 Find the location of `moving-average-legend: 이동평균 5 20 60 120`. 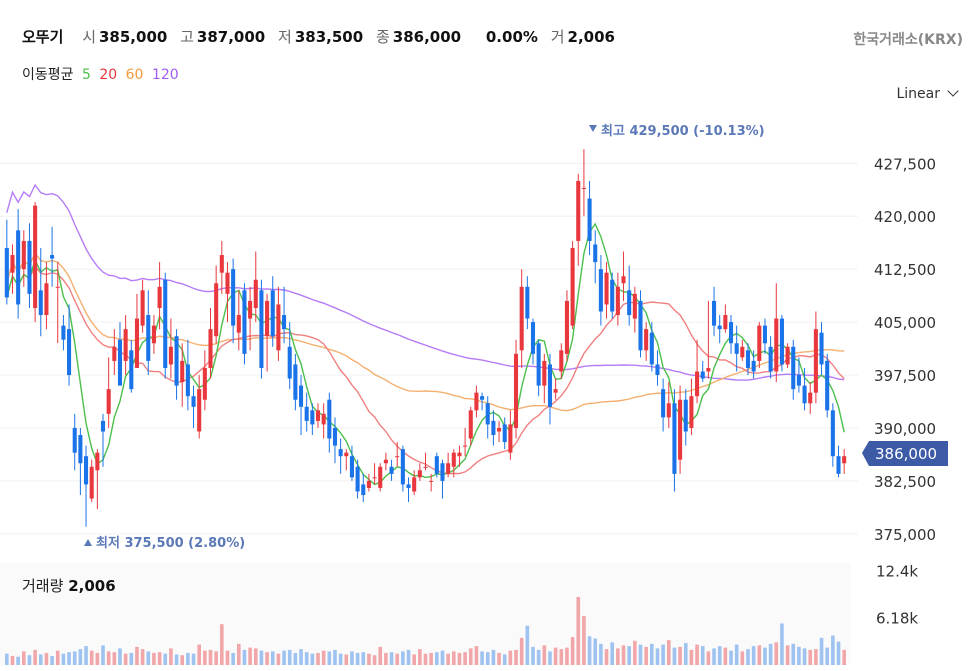

moving-average-legend: 이동평균 5 20 60 120 is located at coordinates (102, 74).